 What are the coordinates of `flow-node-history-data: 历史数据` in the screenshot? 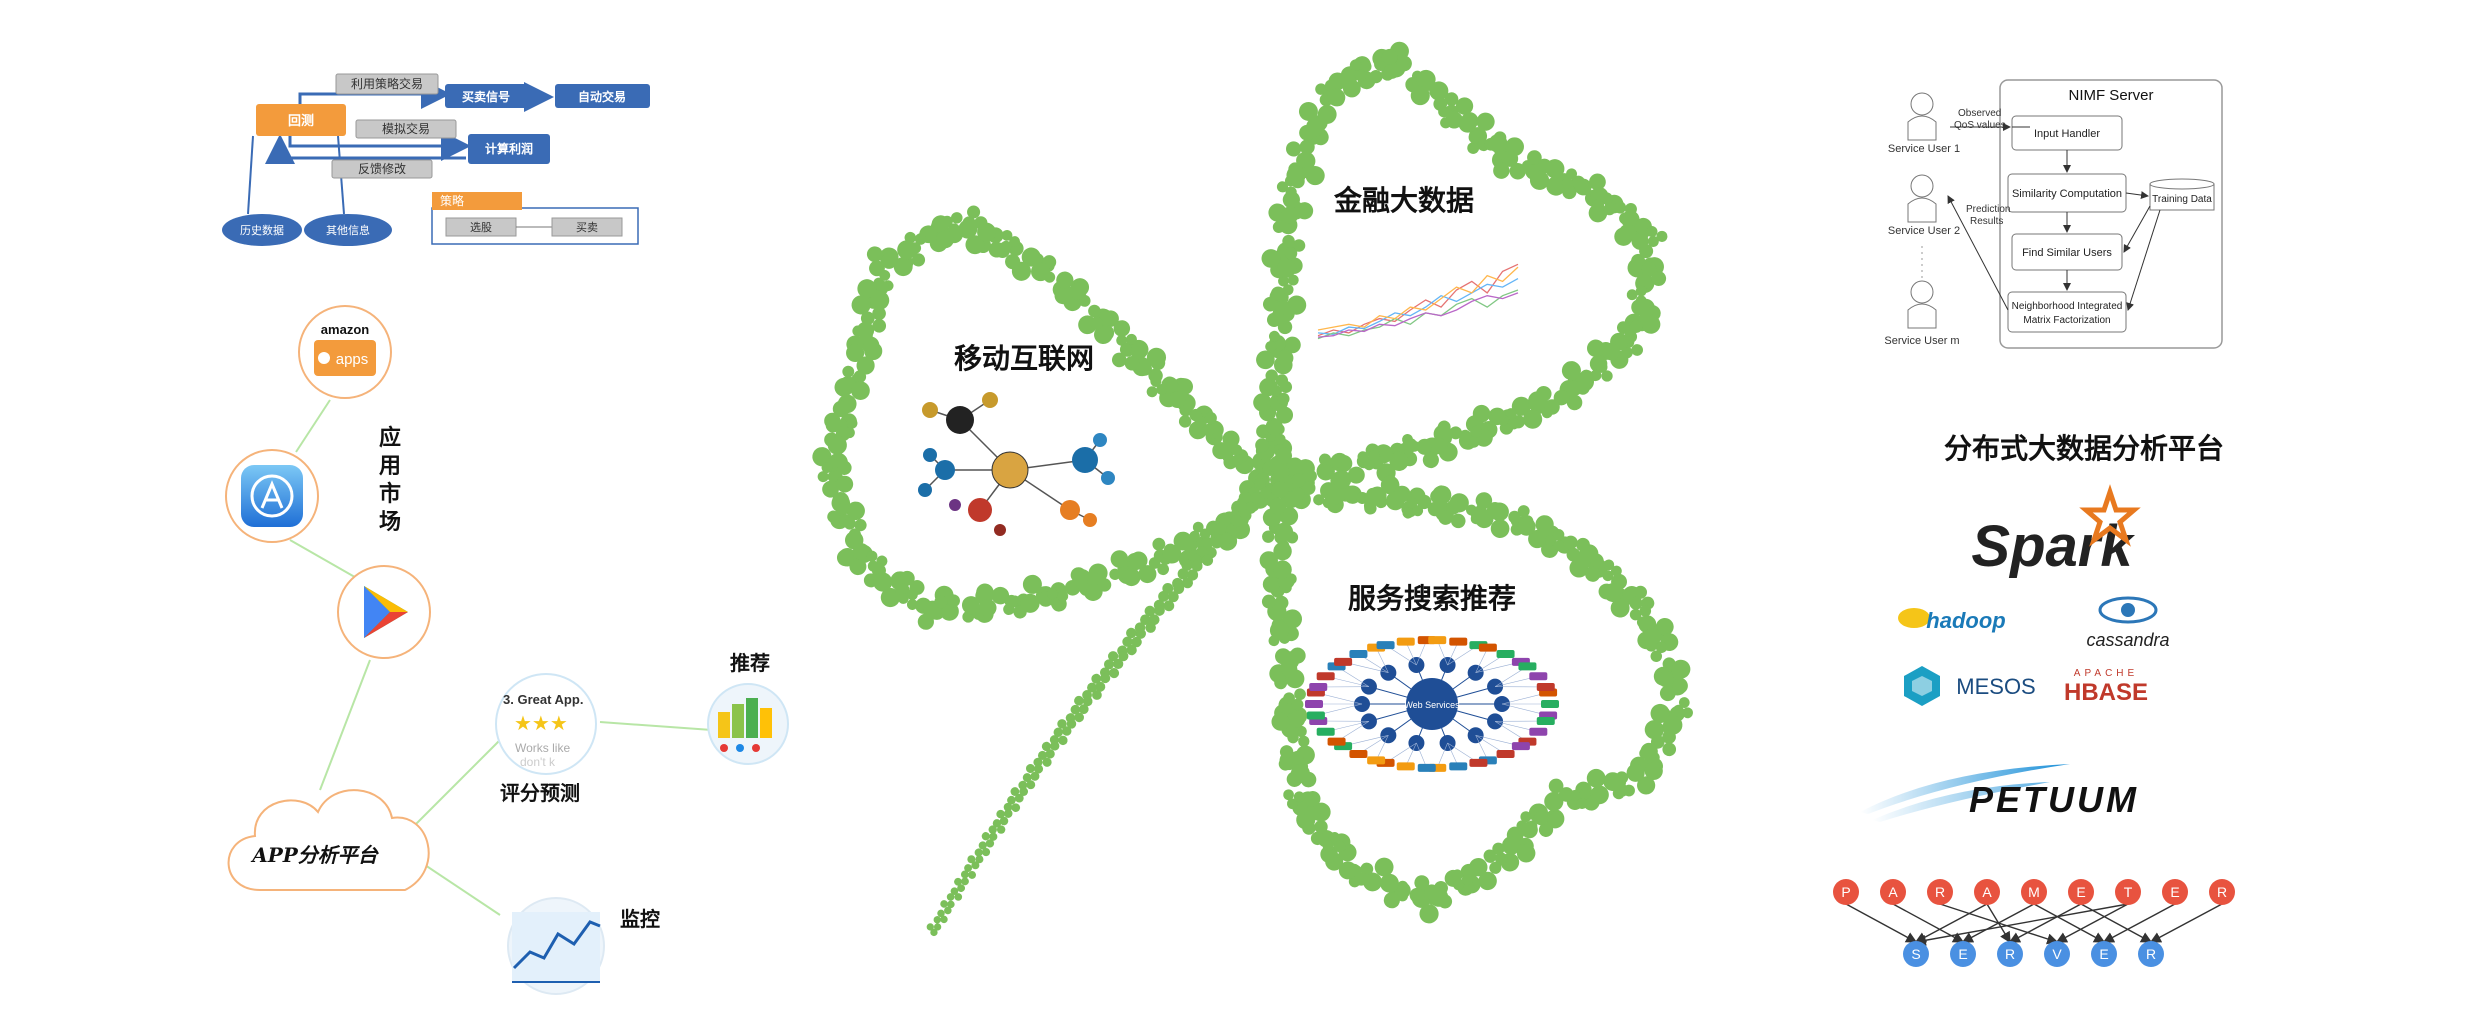 It's located at (262, 230).